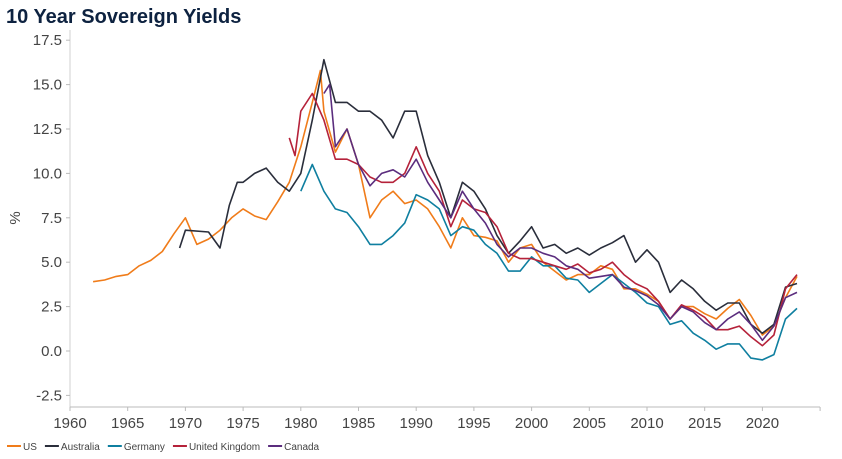 The image size is (842, 459). I want to click on legend-label: Canada, so click(301, 447).